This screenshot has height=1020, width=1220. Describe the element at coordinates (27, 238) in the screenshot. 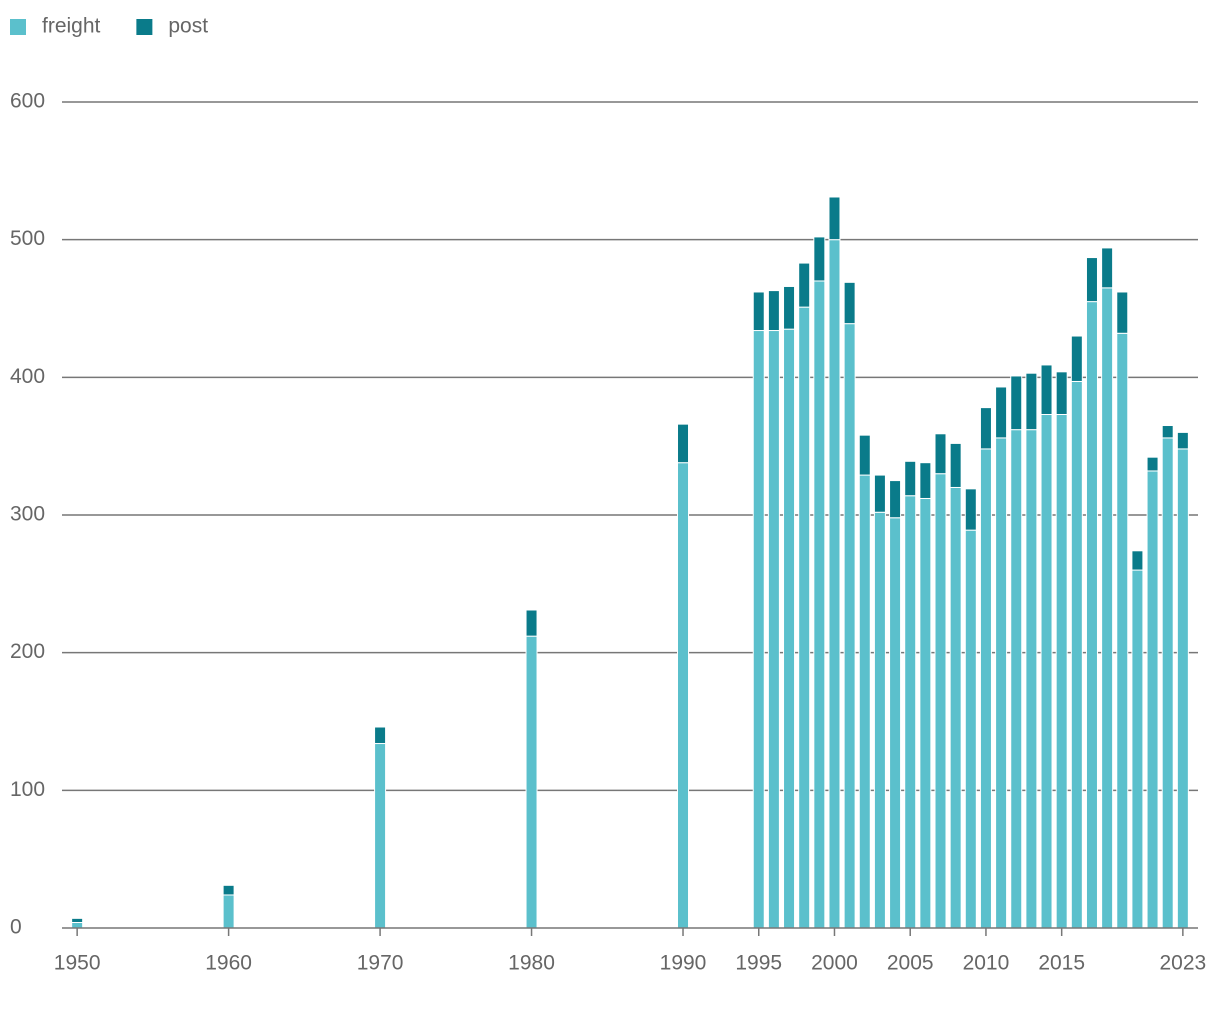

I see `y-tick-label: 500` at that location.